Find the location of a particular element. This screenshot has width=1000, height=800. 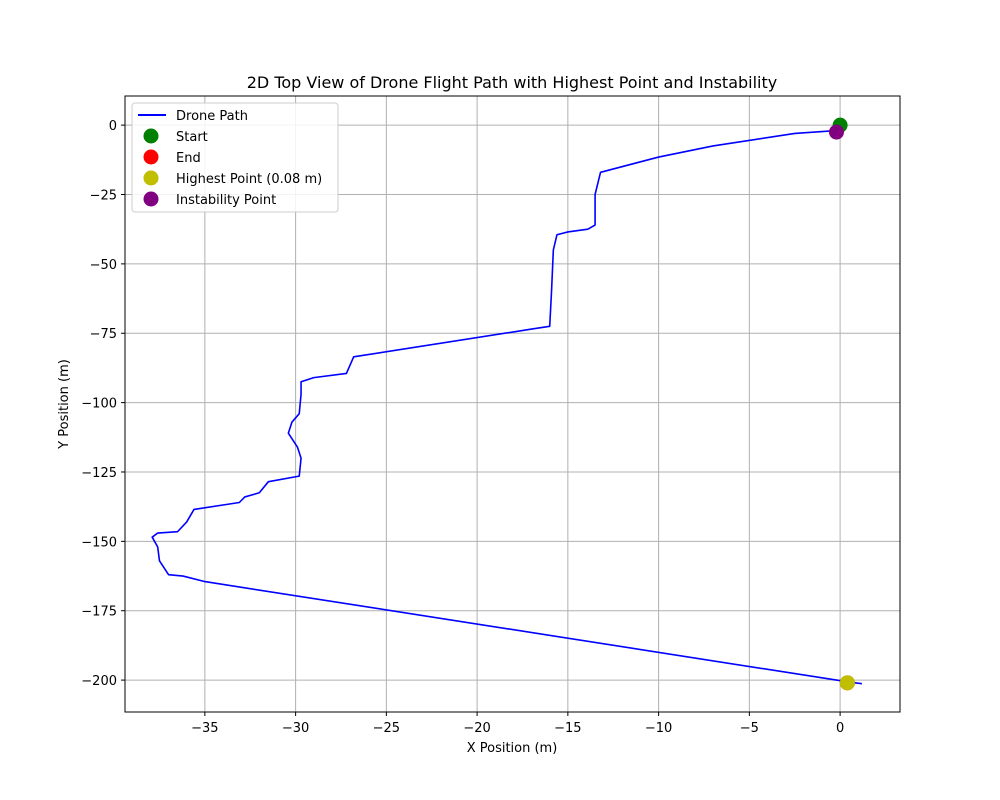

y-axis-ticks: 0 −25 −50 −75 −100 −125 −150 −175 −200 is located at coordinates (103, 404).